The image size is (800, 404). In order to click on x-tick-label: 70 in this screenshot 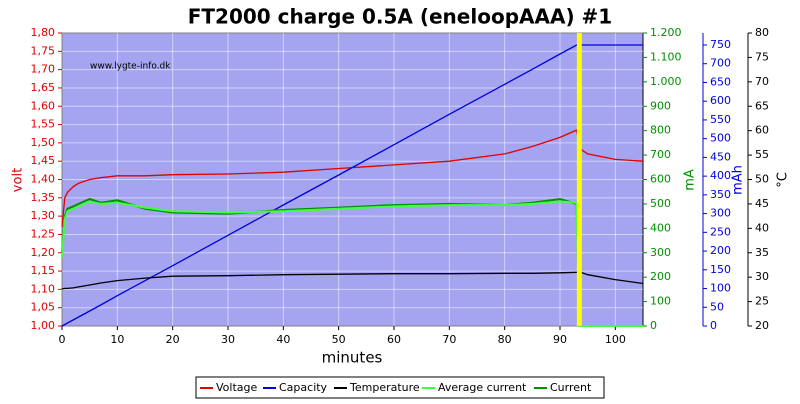, I will do `click(449, 339)`.